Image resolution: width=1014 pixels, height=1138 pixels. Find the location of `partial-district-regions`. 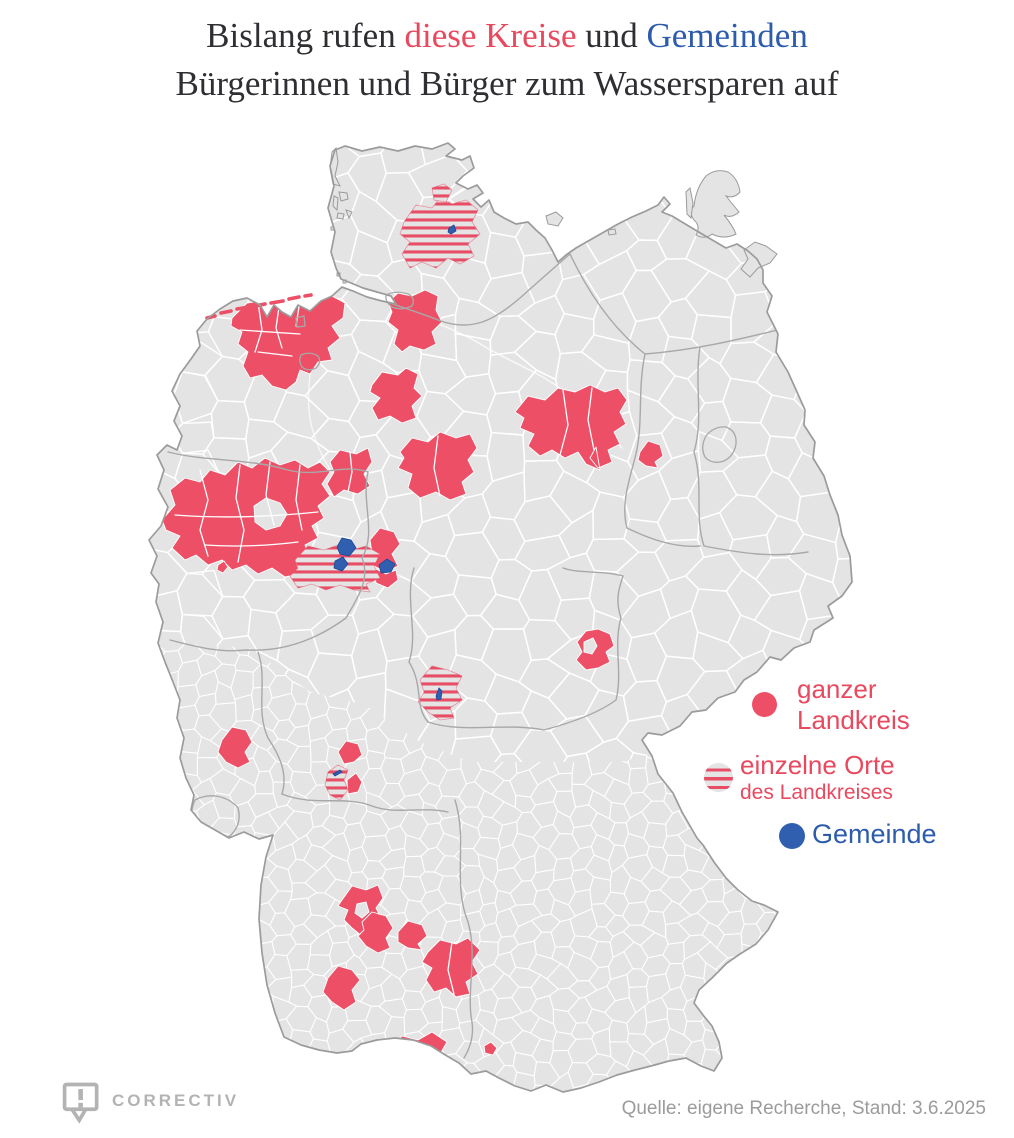

partial-district-regions is located at coordinates (385, 492).